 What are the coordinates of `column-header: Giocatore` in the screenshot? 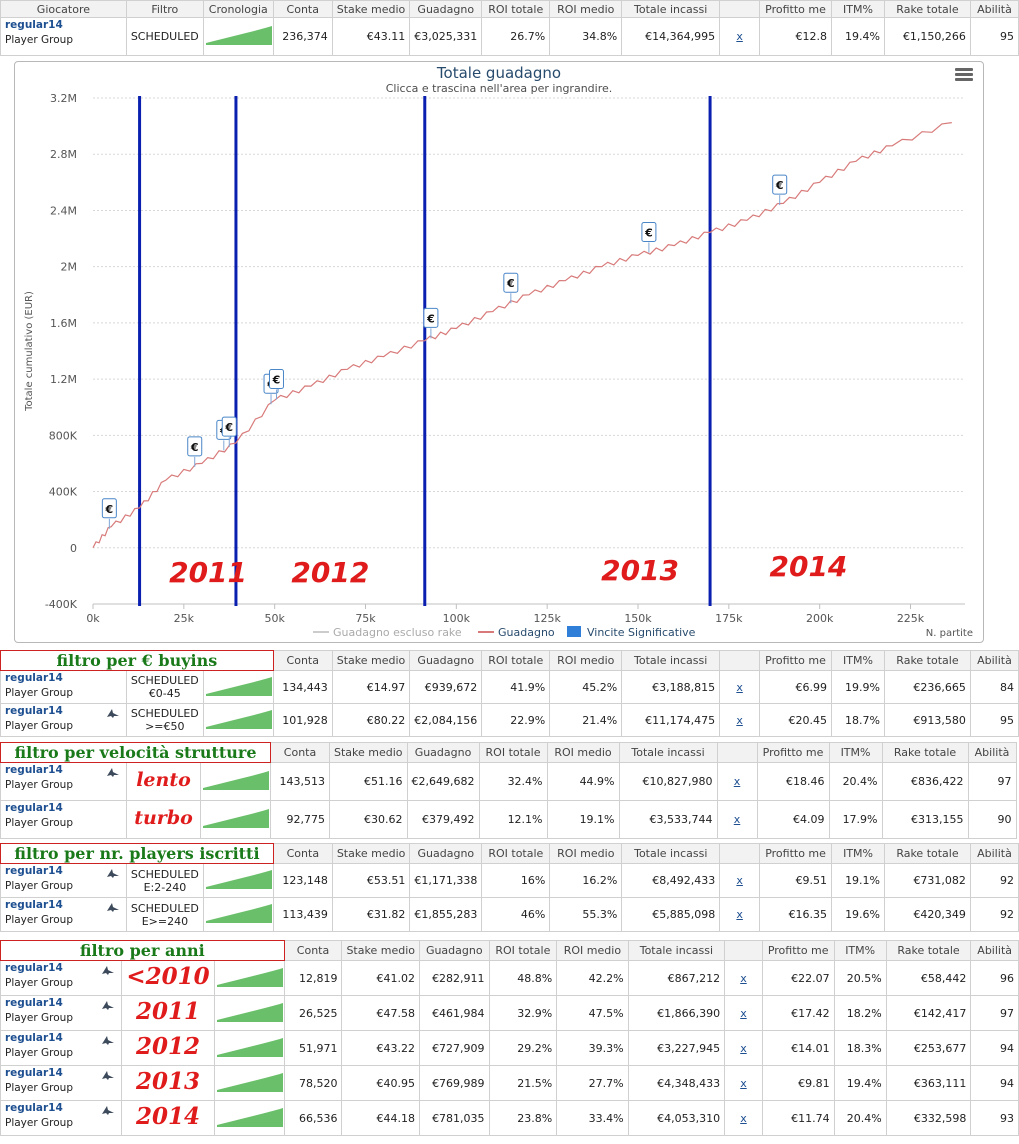 It's located at (63, 9).